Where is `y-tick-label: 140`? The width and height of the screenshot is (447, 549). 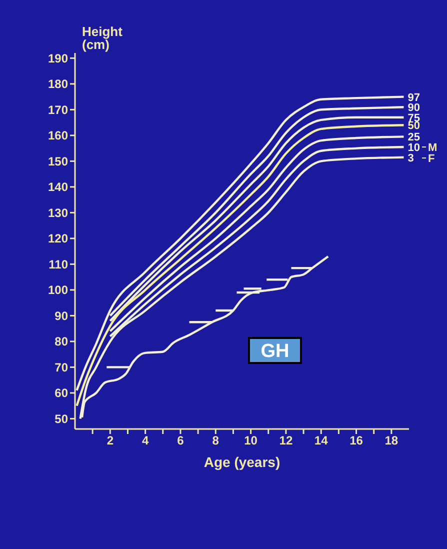 y-tick-label: 140 is located at coordinates (58, 187).